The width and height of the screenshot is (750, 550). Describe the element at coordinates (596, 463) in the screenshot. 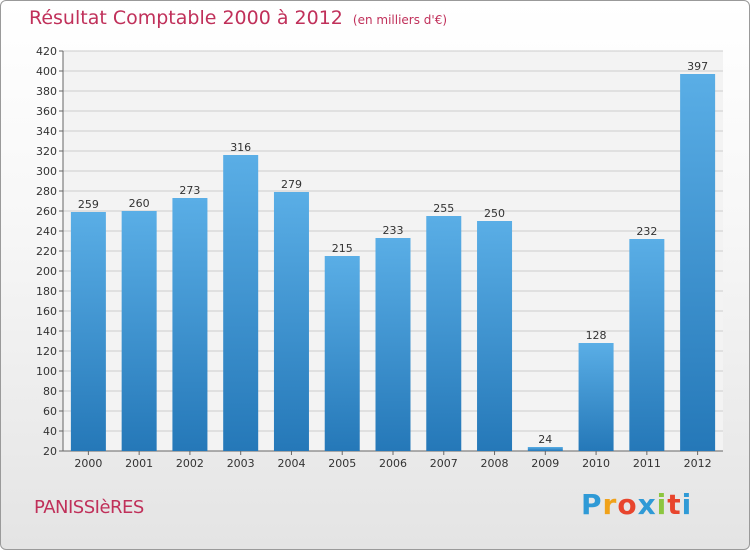

I see `x-tick-label: 2010` at that location.